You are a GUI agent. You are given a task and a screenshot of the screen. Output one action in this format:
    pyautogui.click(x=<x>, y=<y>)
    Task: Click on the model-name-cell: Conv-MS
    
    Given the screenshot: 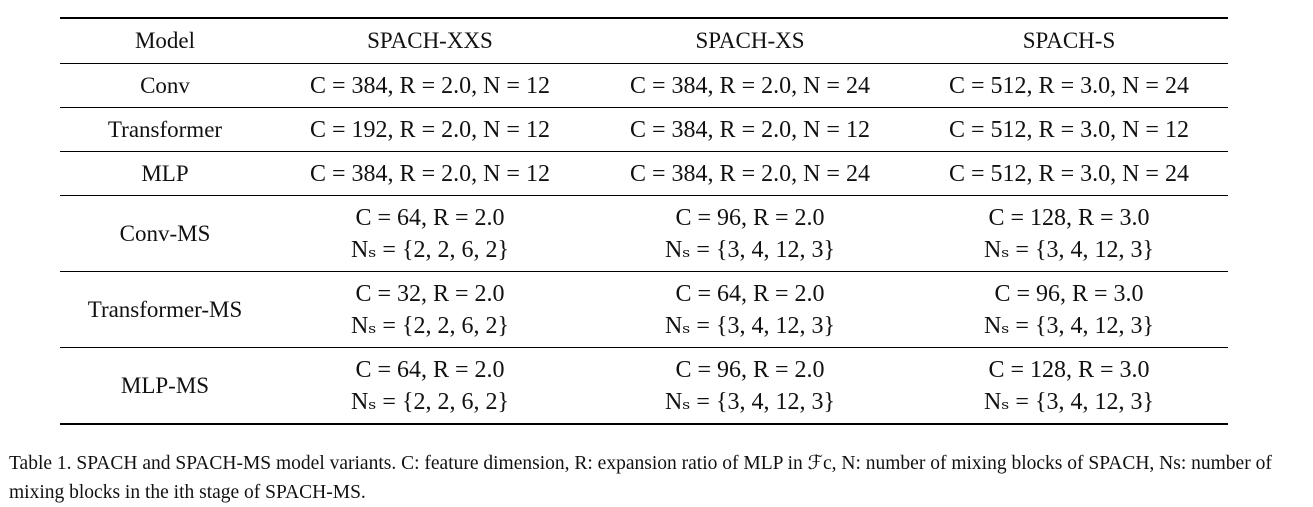 What is the action you would take?
    pyautogui.click(x=165, y=233)
    